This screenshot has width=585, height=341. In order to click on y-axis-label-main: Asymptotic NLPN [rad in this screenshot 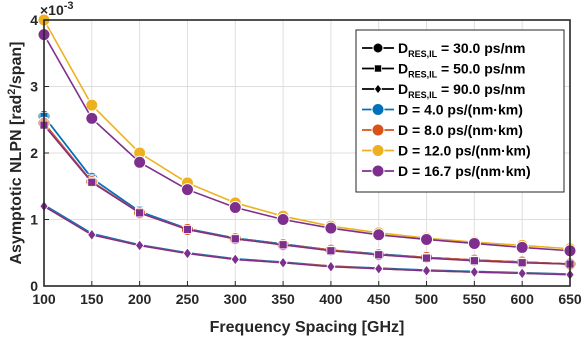, I will do `click(16, 180)`.